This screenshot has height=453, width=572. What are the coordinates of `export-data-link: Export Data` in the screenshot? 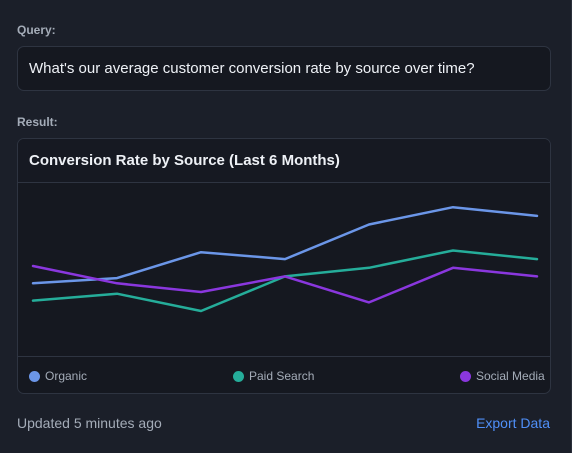 It's located at (513, 423).